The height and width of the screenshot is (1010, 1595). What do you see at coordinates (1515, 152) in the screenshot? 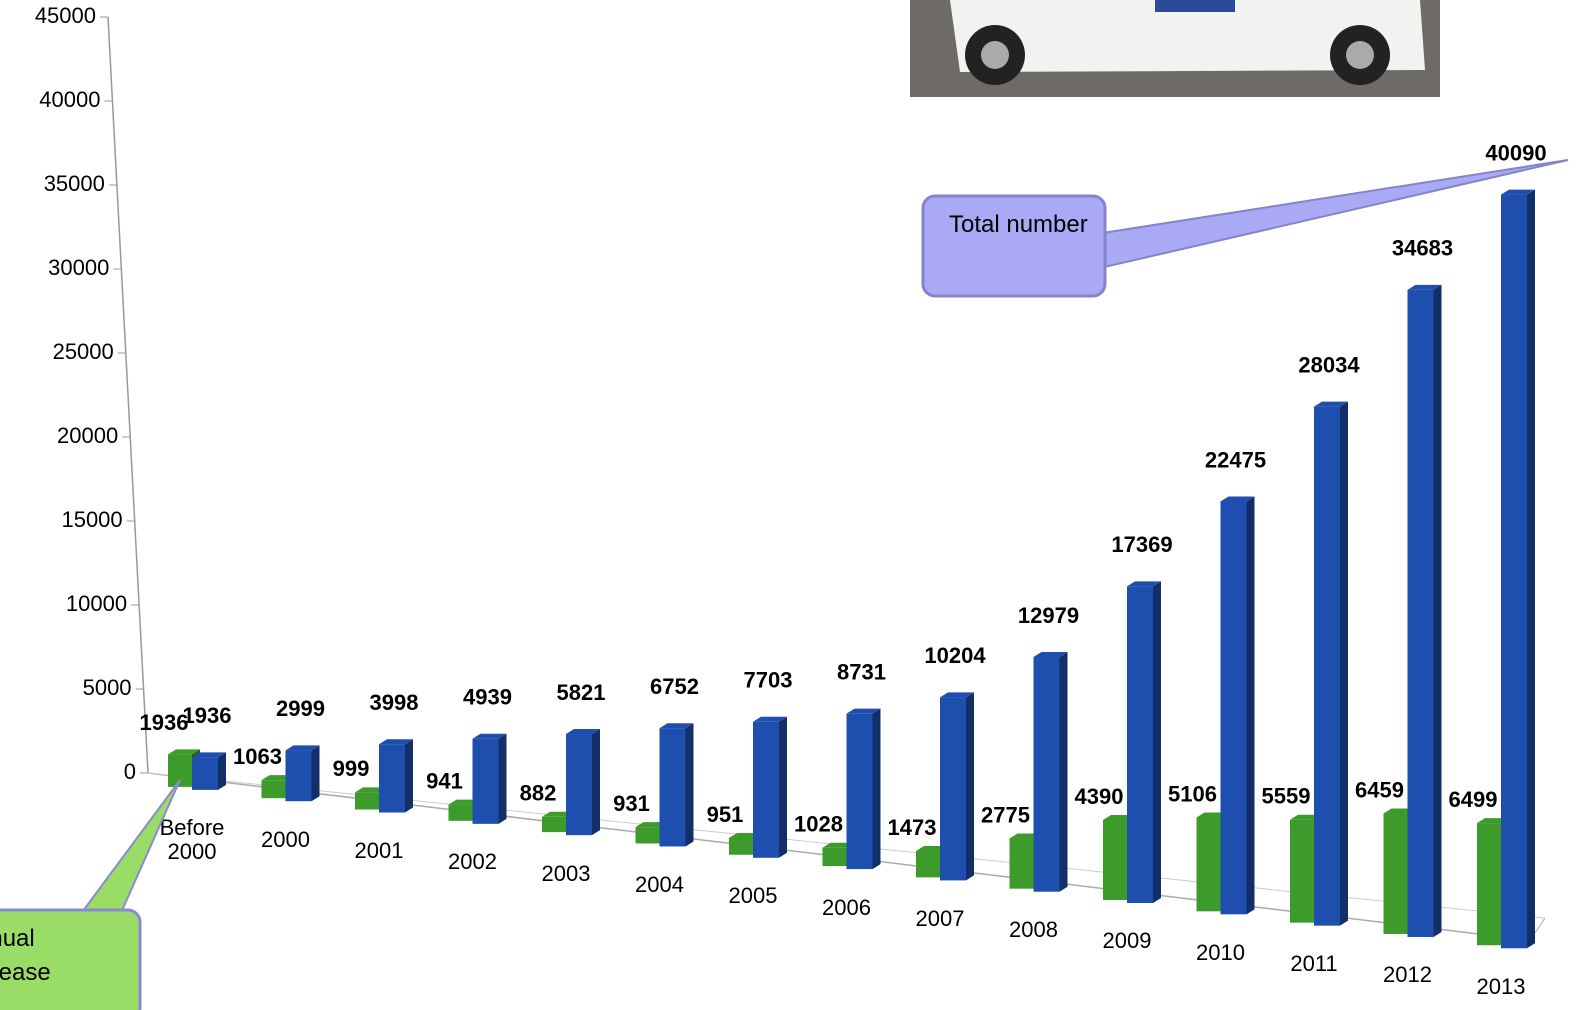
I see `value-label: 40090` at bounding box center [1515, 152].